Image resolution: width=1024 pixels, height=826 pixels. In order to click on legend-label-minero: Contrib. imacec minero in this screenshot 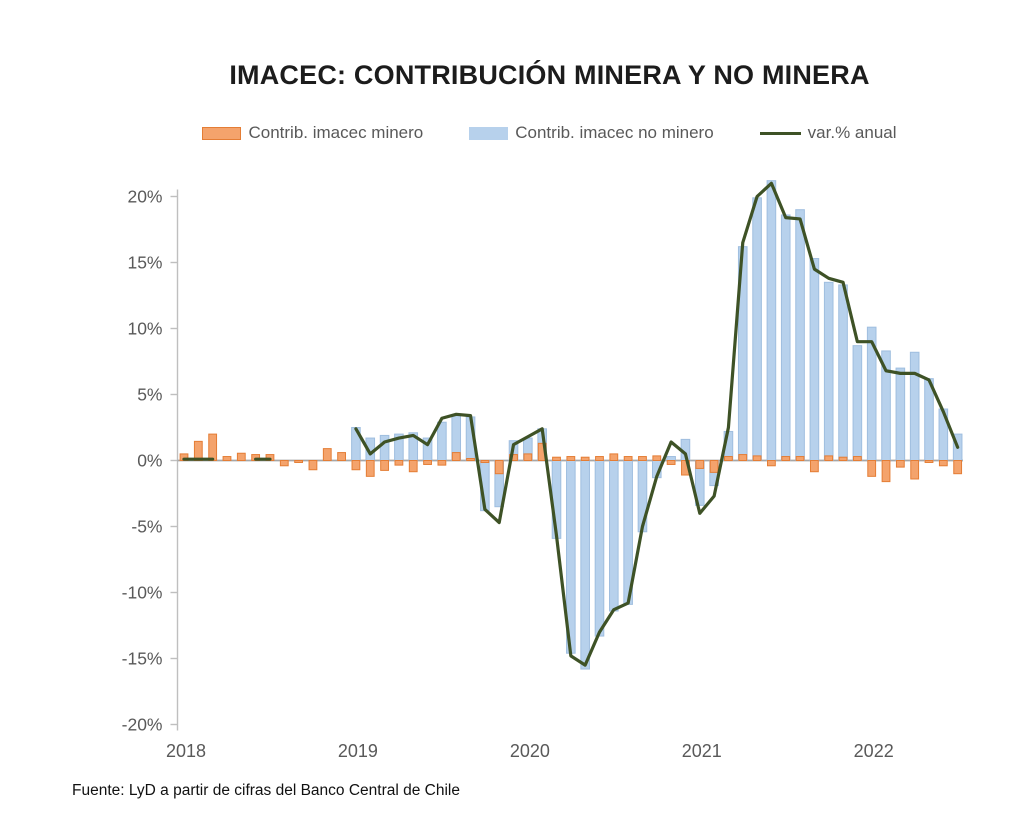, I will do `click(336, 132)`.